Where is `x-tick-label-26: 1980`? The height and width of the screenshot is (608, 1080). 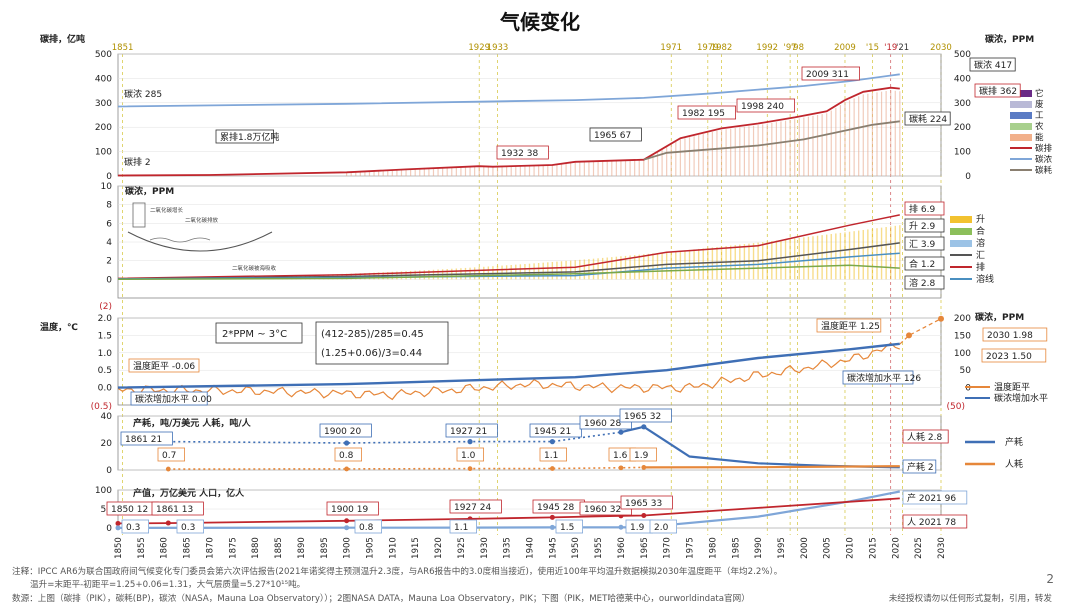 x-tick-label-26: 1980 is located at coordinates (713, 548).